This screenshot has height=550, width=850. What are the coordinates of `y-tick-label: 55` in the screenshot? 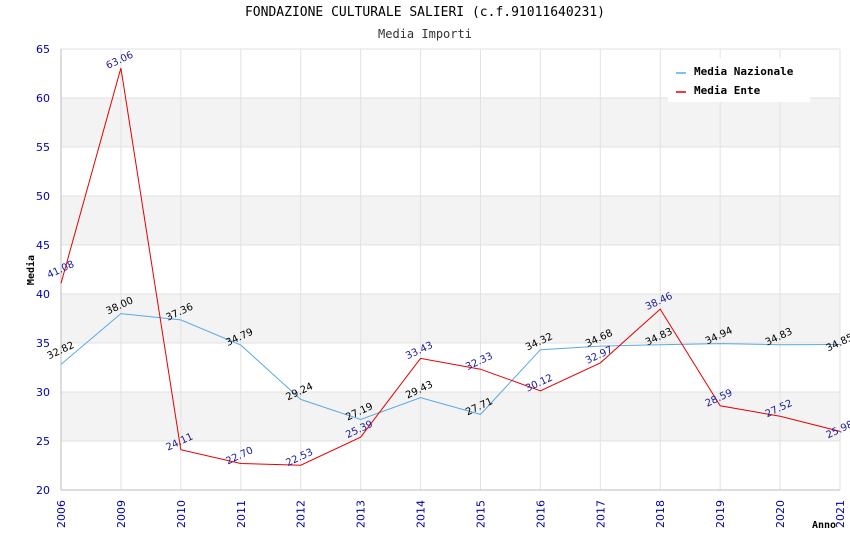 It's located at (43, 147).